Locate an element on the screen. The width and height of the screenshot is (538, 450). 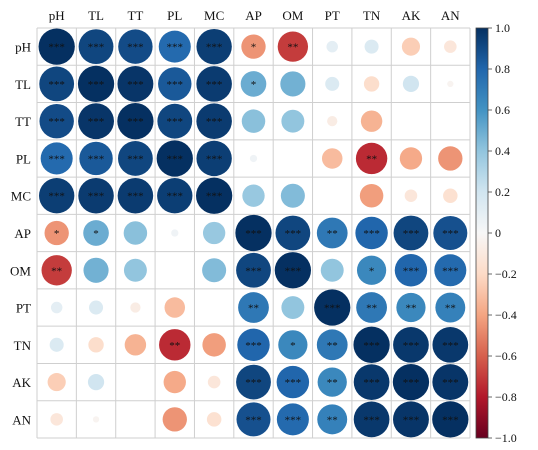
colorbar-tick-label: −0.2 is located at coordinates (506, 274).